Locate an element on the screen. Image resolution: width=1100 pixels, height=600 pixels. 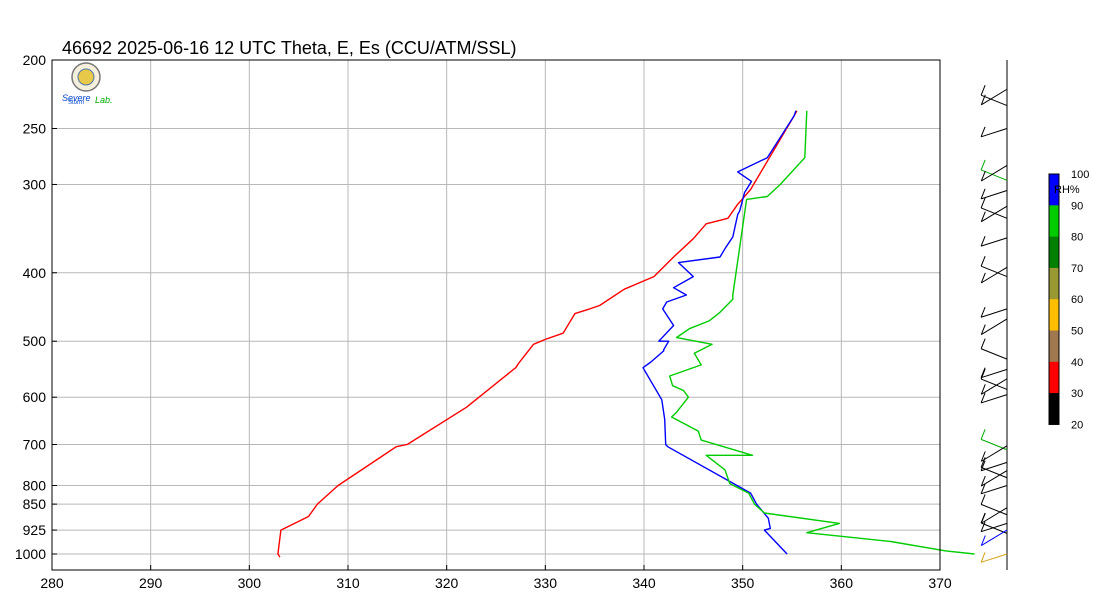
colorbar-tick-label: 20 is located at coordinates (1077, 425).